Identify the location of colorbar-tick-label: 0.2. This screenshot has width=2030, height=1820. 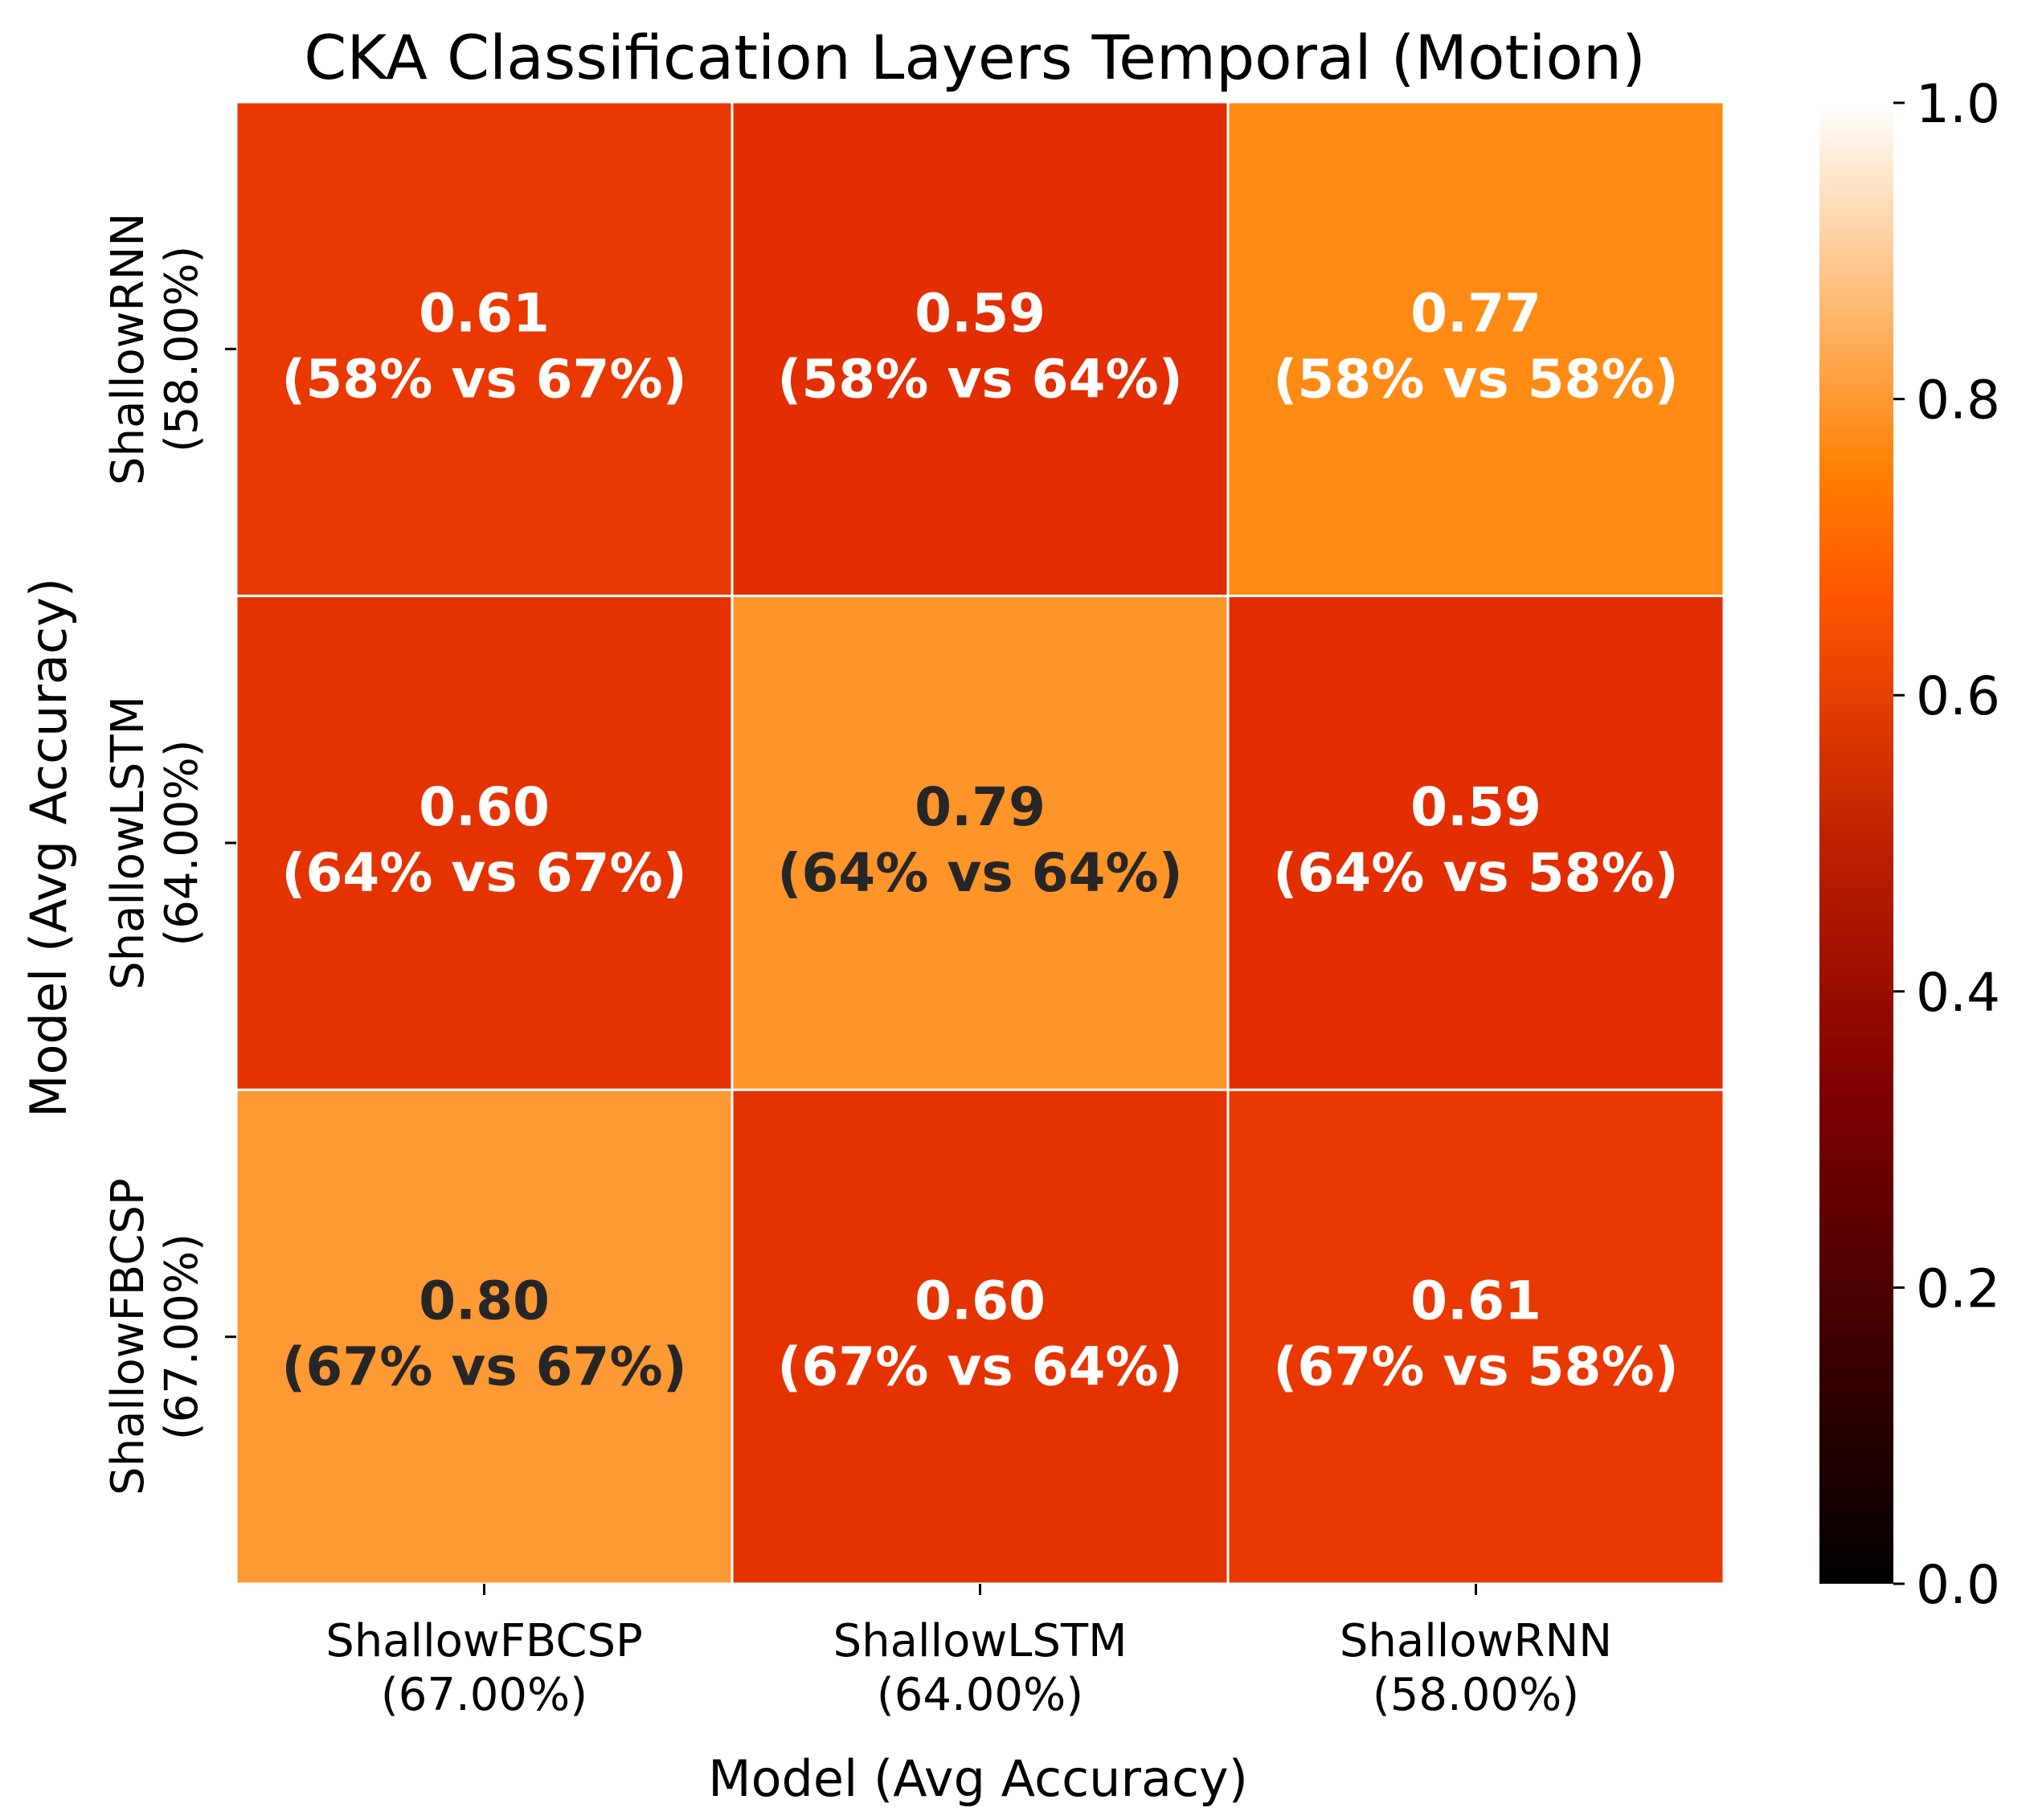
(1958, 1288).